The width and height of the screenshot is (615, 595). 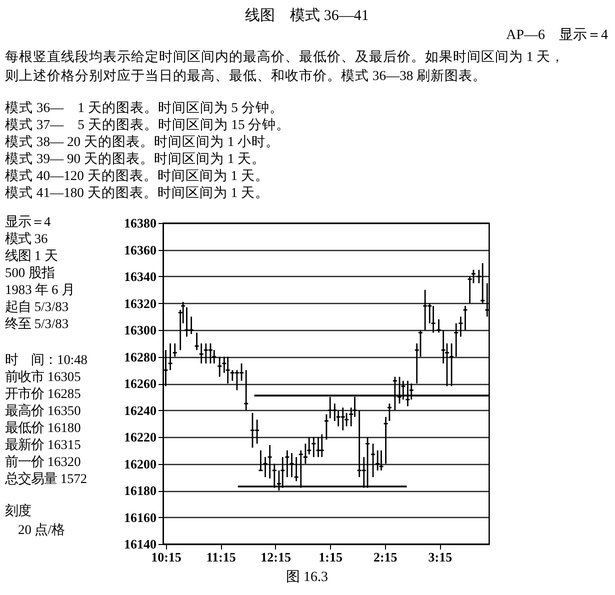 I want to click on x-tick-label: 11:15, so click(x=221, y=557).